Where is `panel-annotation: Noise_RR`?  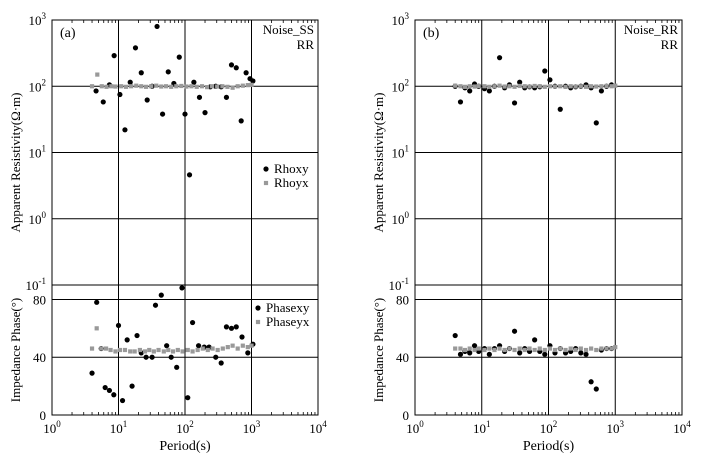
panel-annotation: Noise_RR is located at coordinates (651, 29).